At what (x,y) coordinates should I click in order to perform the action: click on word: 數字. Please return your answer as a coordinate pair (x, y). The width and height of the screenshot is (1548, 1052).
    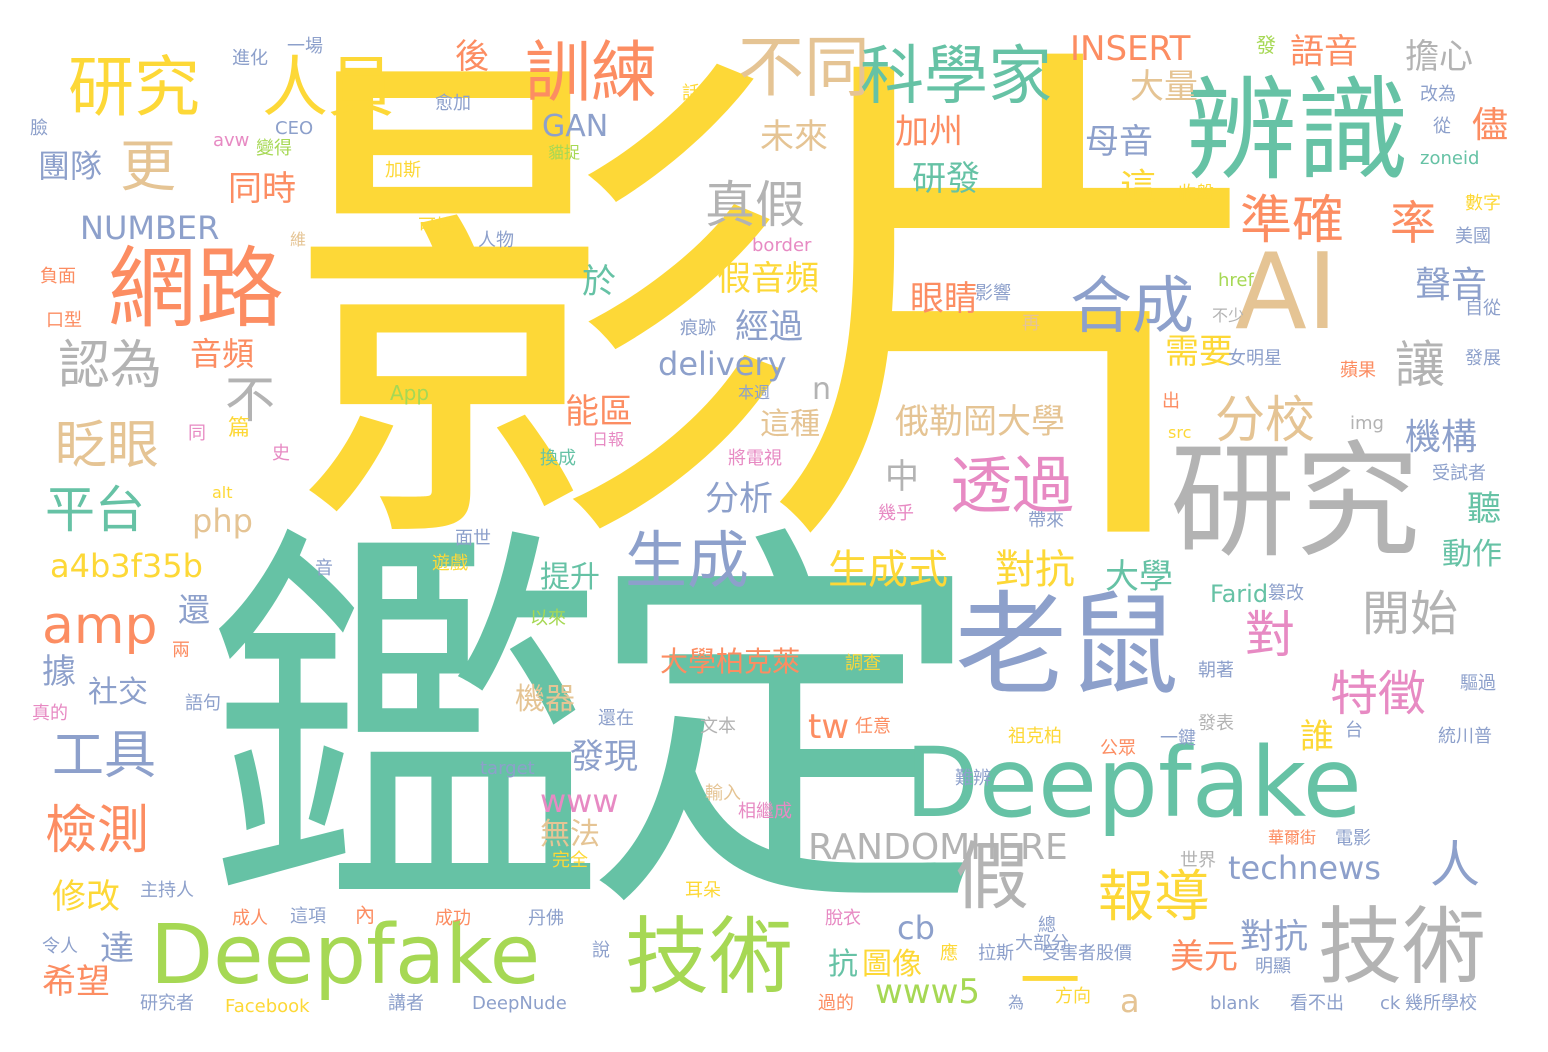
    Looking at the image, I should click on (1483, 203).